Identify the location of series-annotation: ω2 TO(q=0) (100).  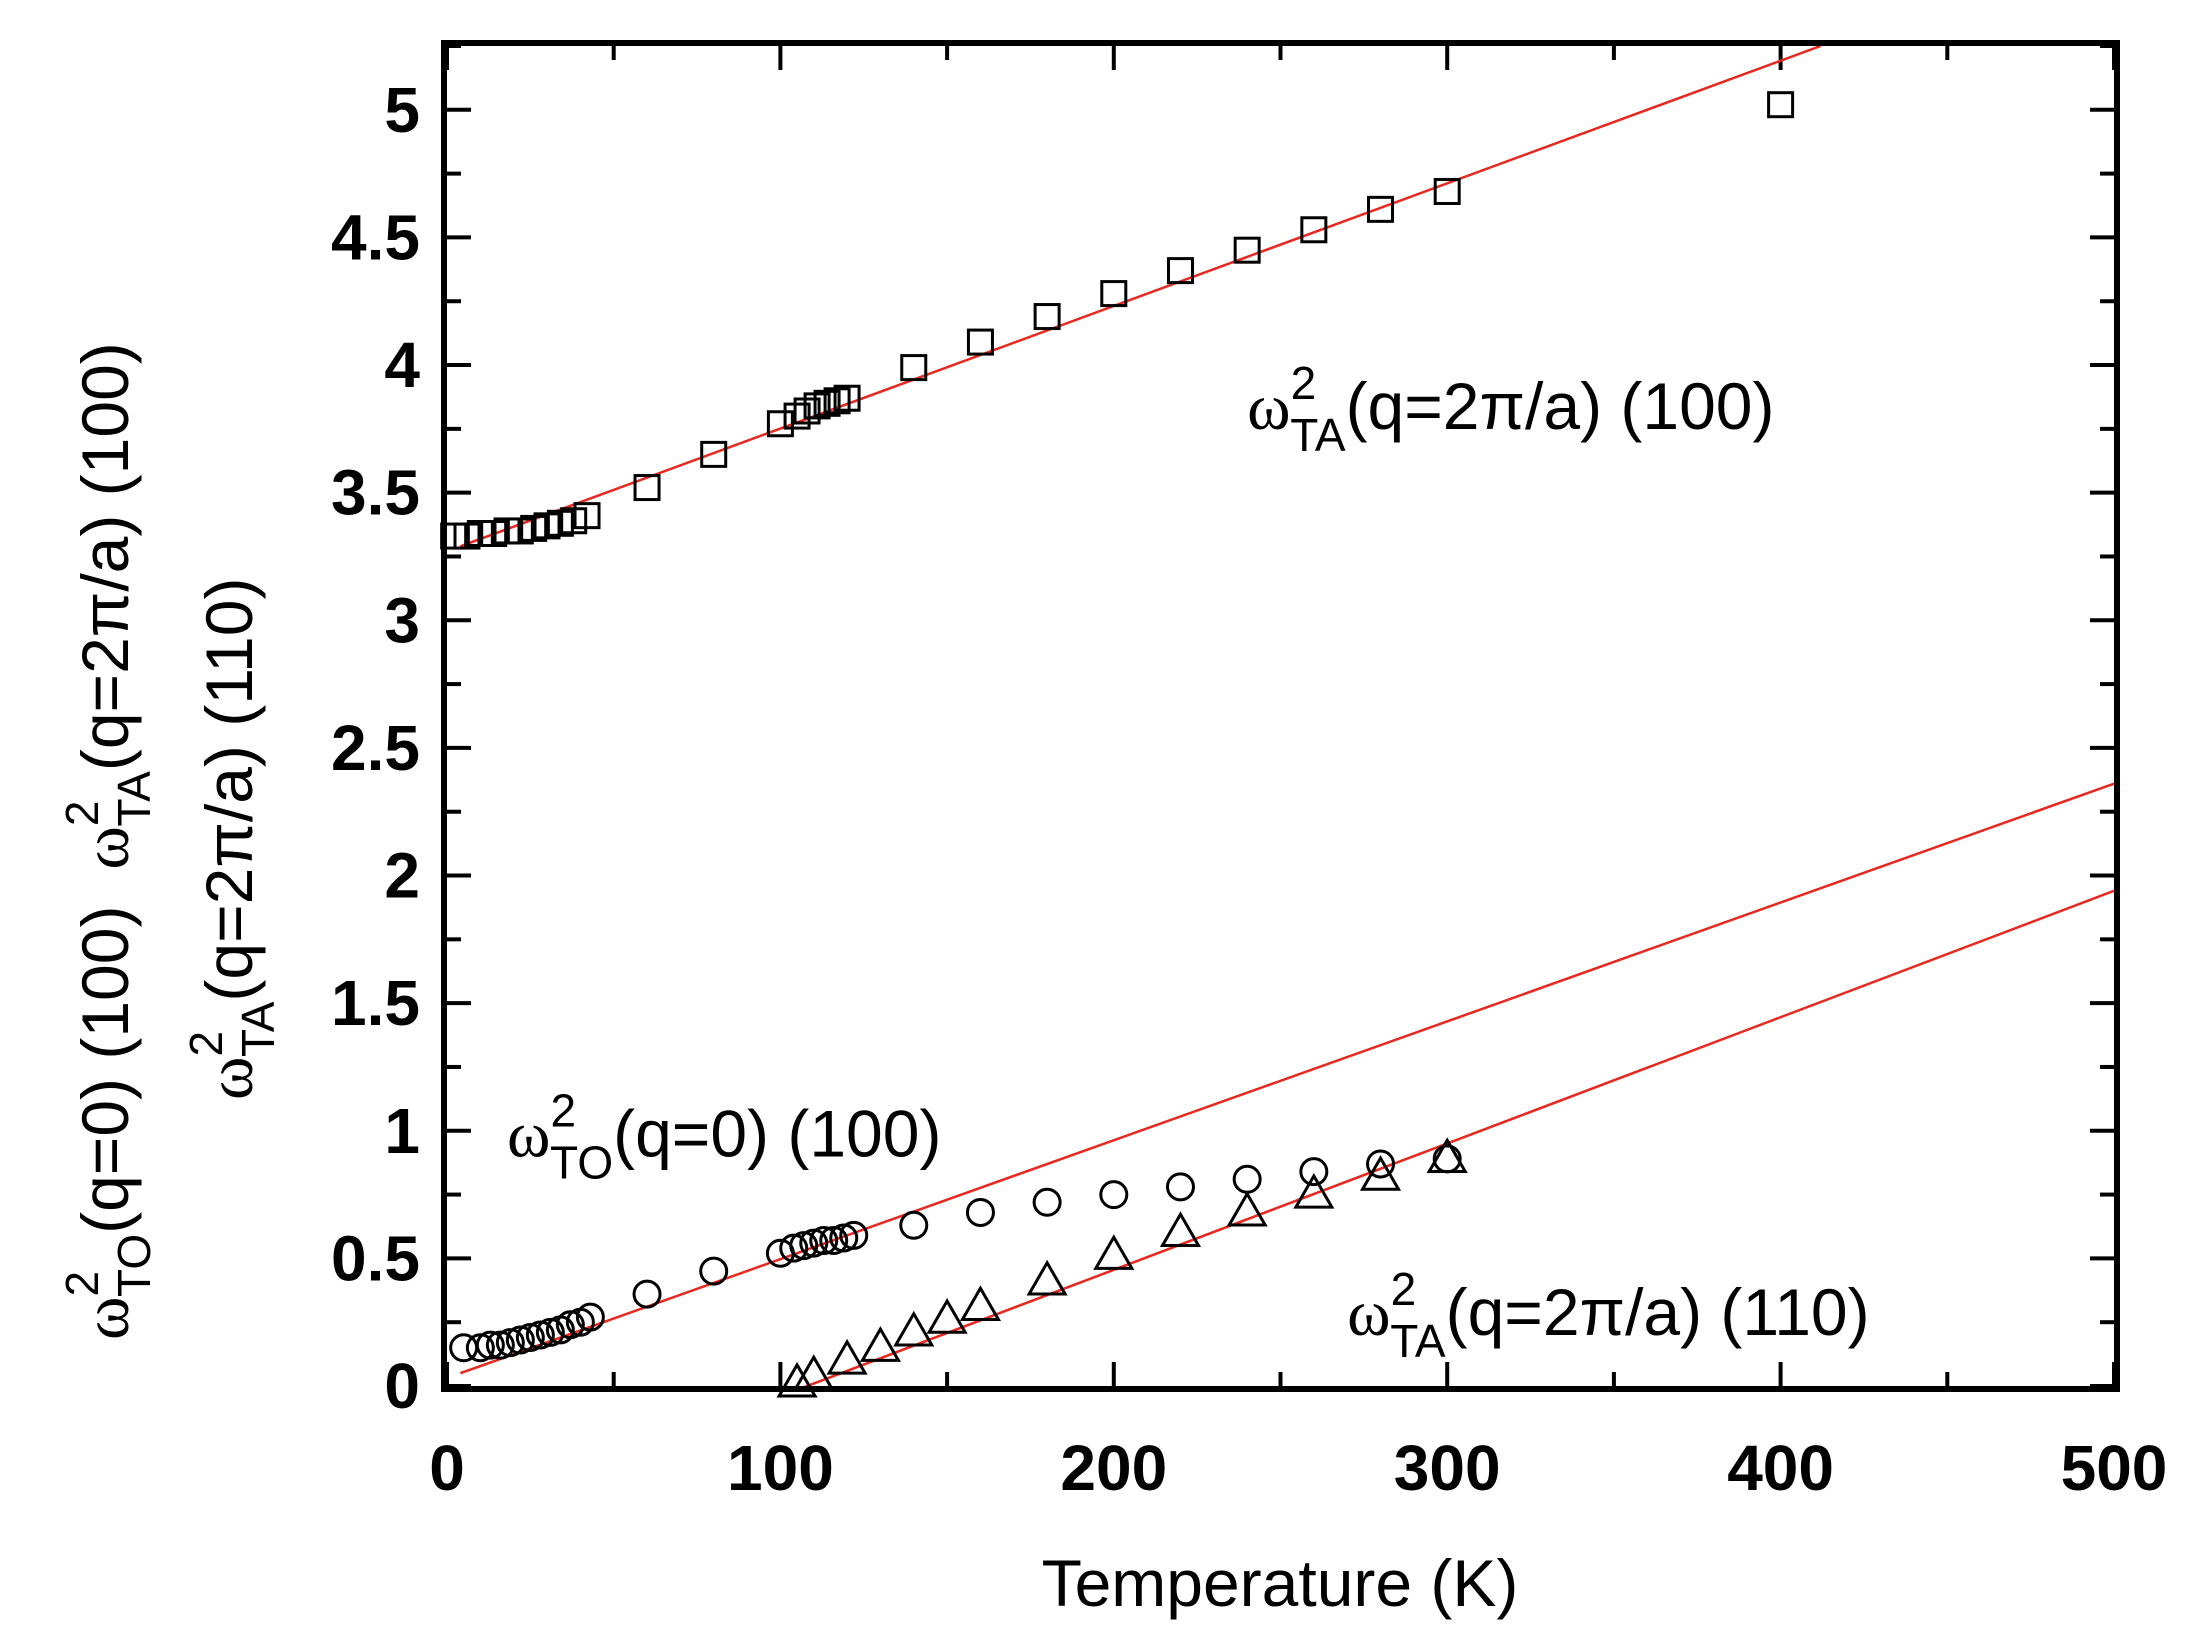
(724, 1136).